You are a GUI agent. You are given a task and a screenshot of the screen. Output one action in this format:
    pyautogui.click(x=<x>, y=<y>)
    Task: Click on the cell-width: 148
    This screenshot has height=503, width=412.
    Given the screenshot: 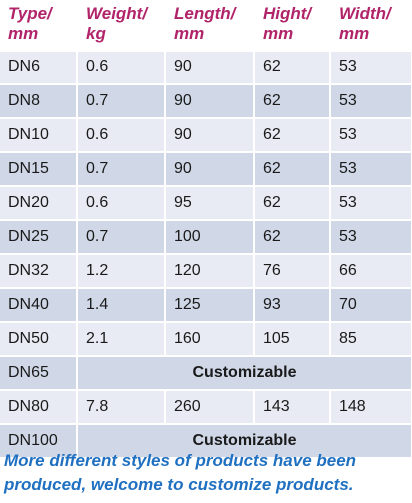 What is the action you would take?
    pyautogui.click(x=371, y=407)
    